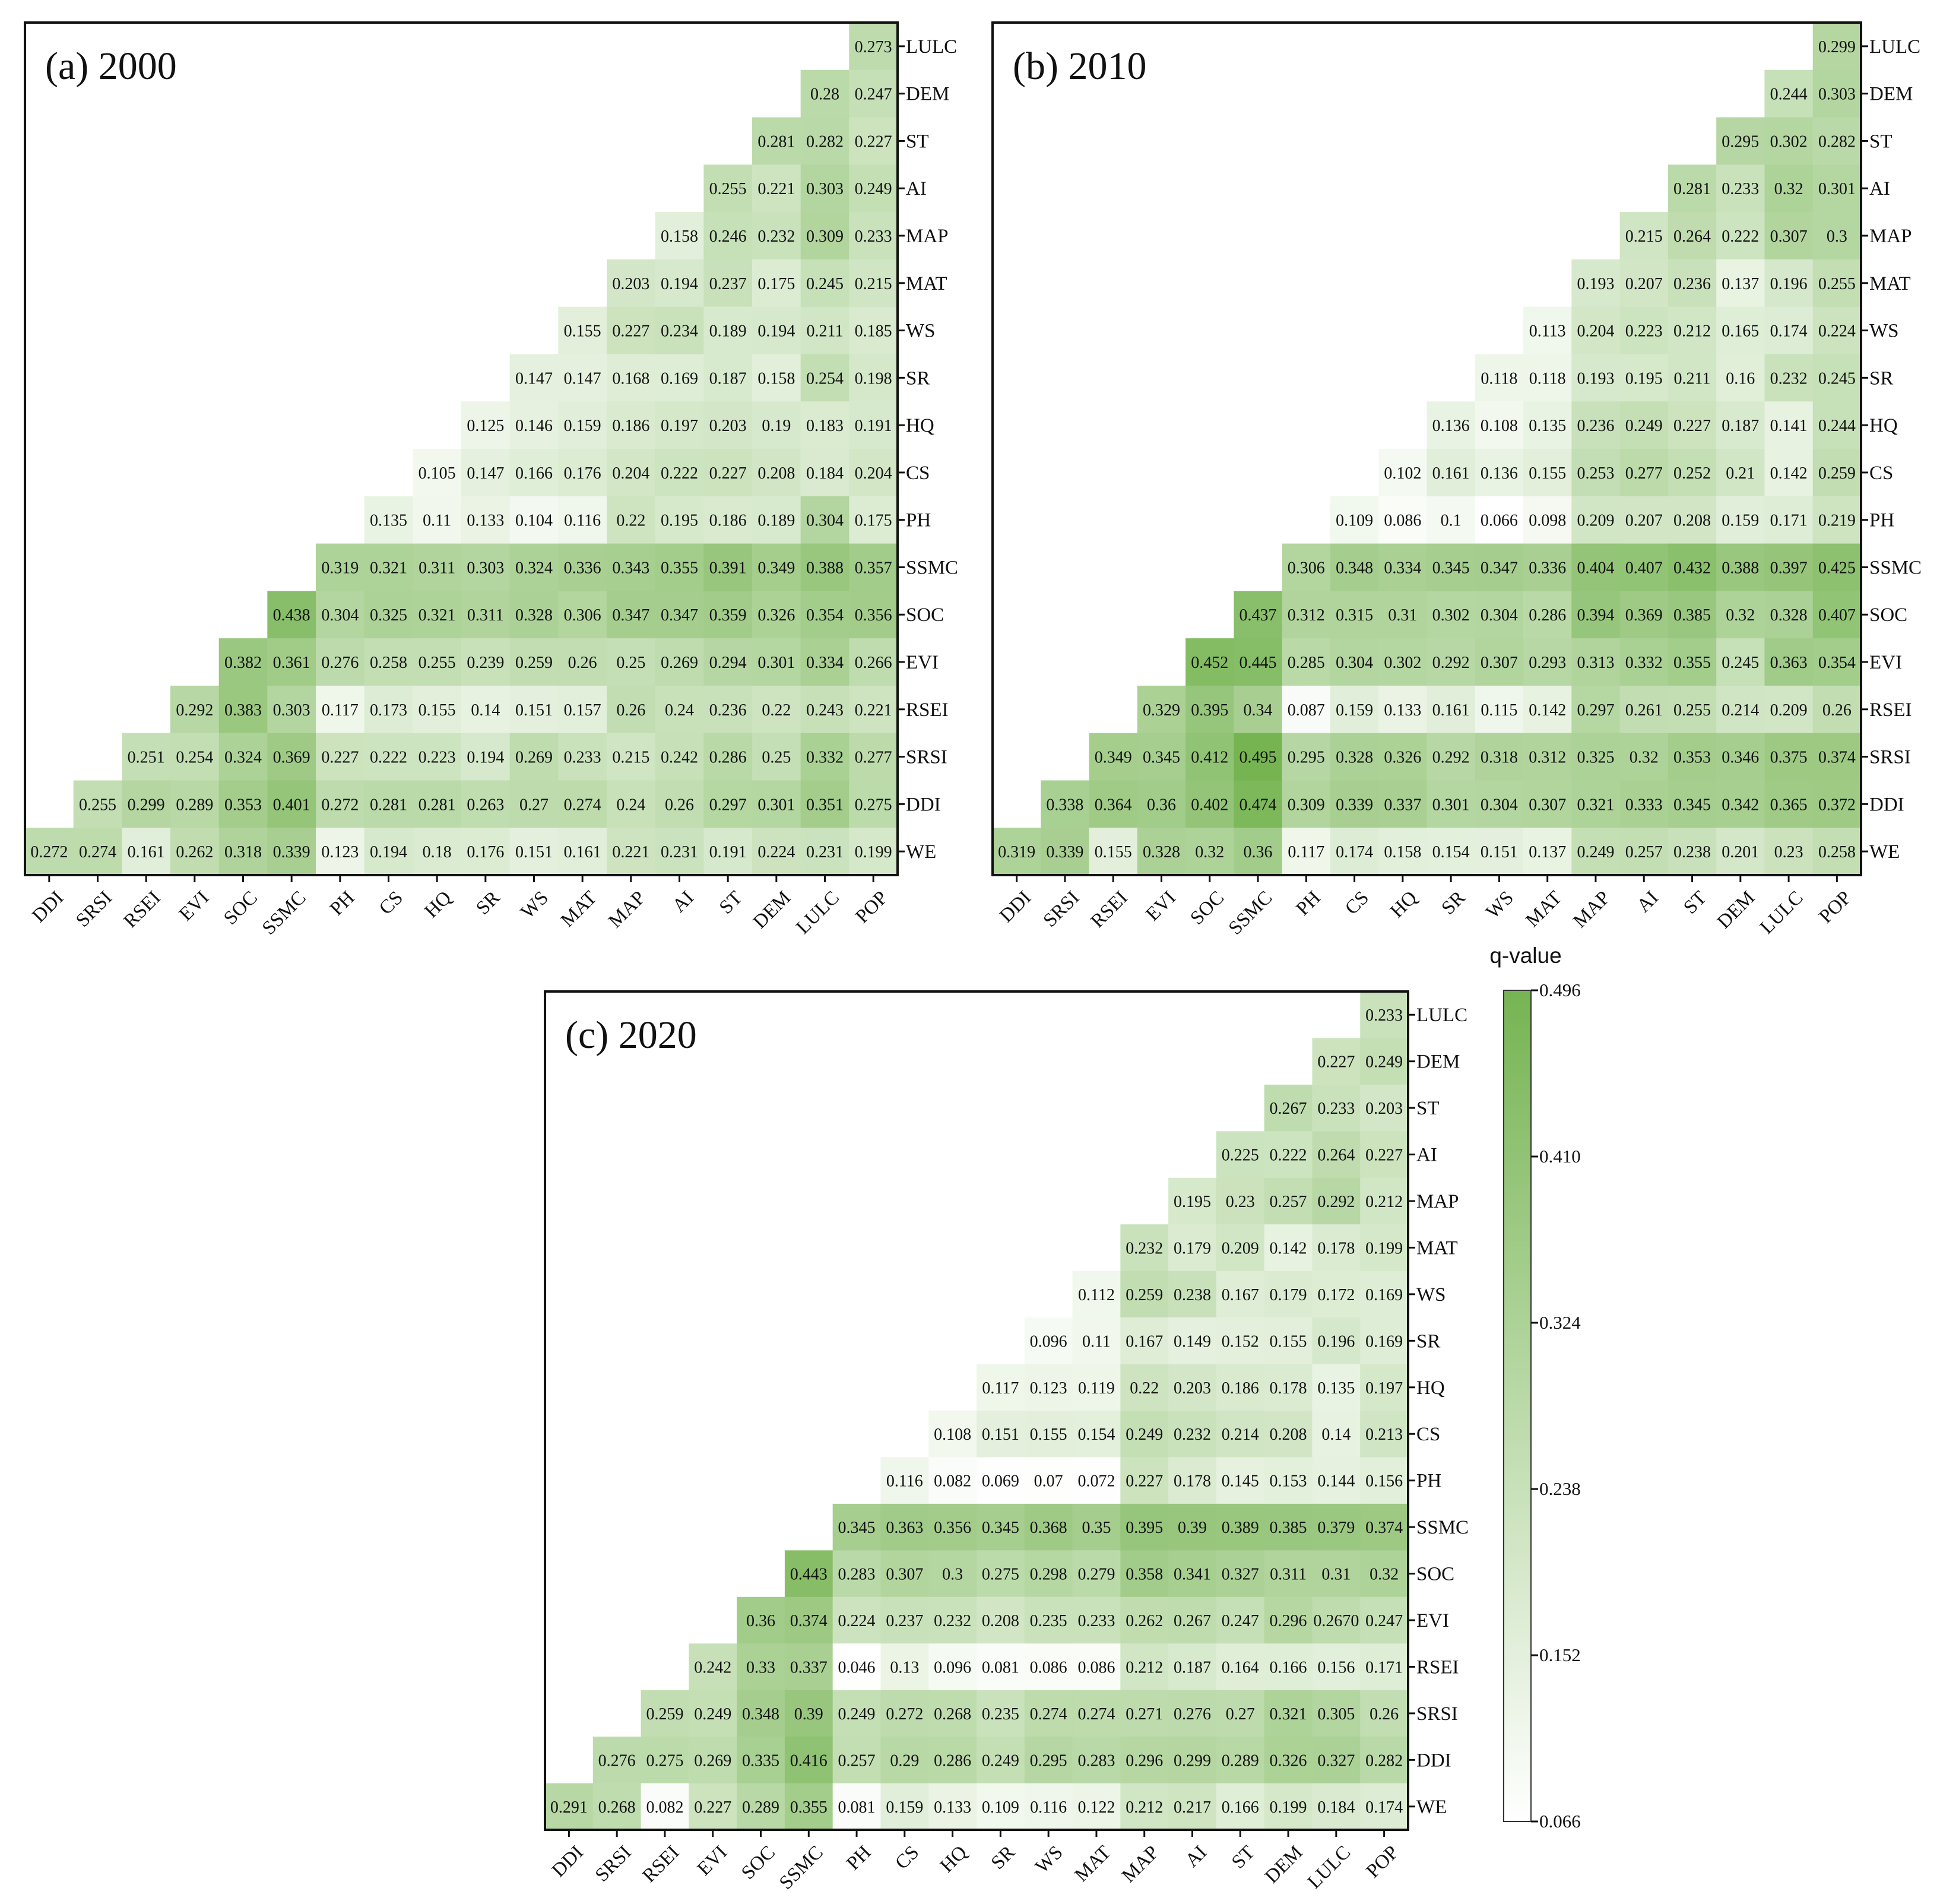 The image size is (1940, 1904). I want to click on cell-value-label: 0.275, so click(1000, 1575).